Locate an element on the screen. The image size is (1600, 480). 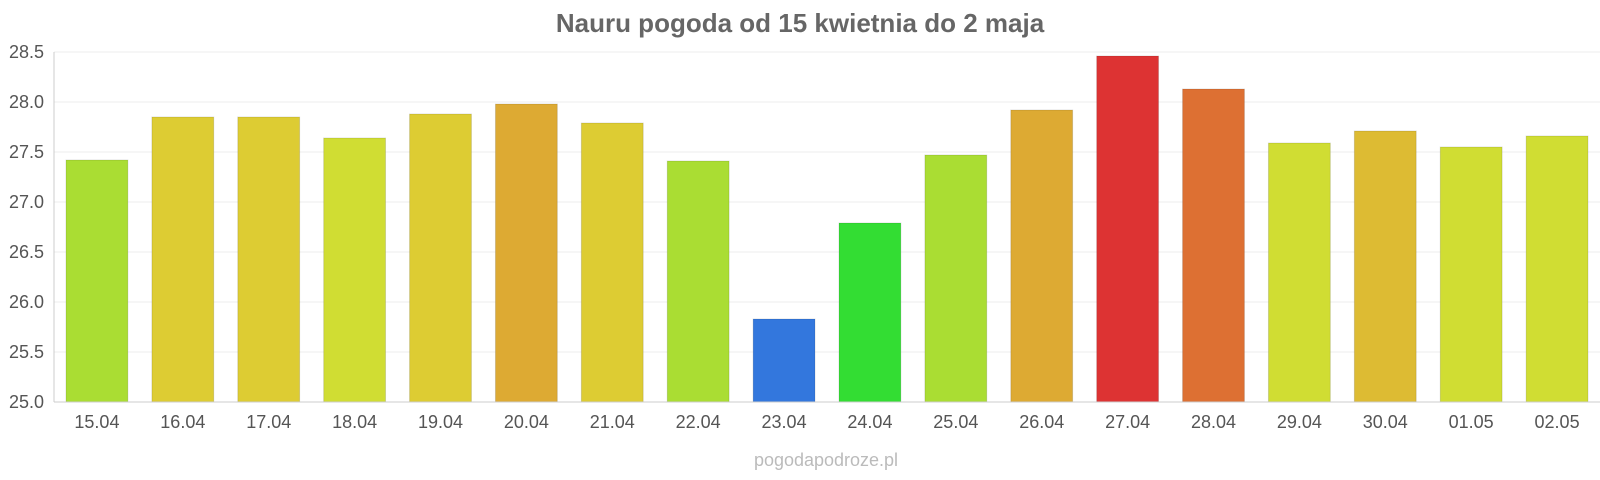
source-credit: pogodapodroze.pl is located at coordinates (826, 460).